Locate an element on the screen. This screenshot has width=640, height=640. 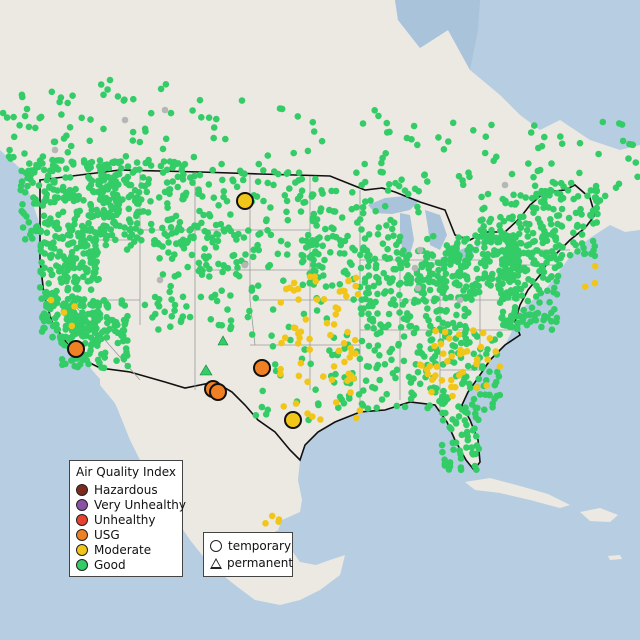
sensor-good-1976 is located at coordinates (535, 186).